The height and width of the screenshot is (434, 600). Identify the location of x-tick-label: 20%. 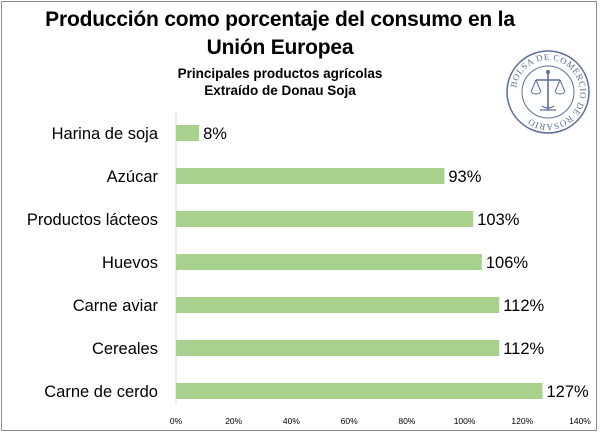
(233, 421).